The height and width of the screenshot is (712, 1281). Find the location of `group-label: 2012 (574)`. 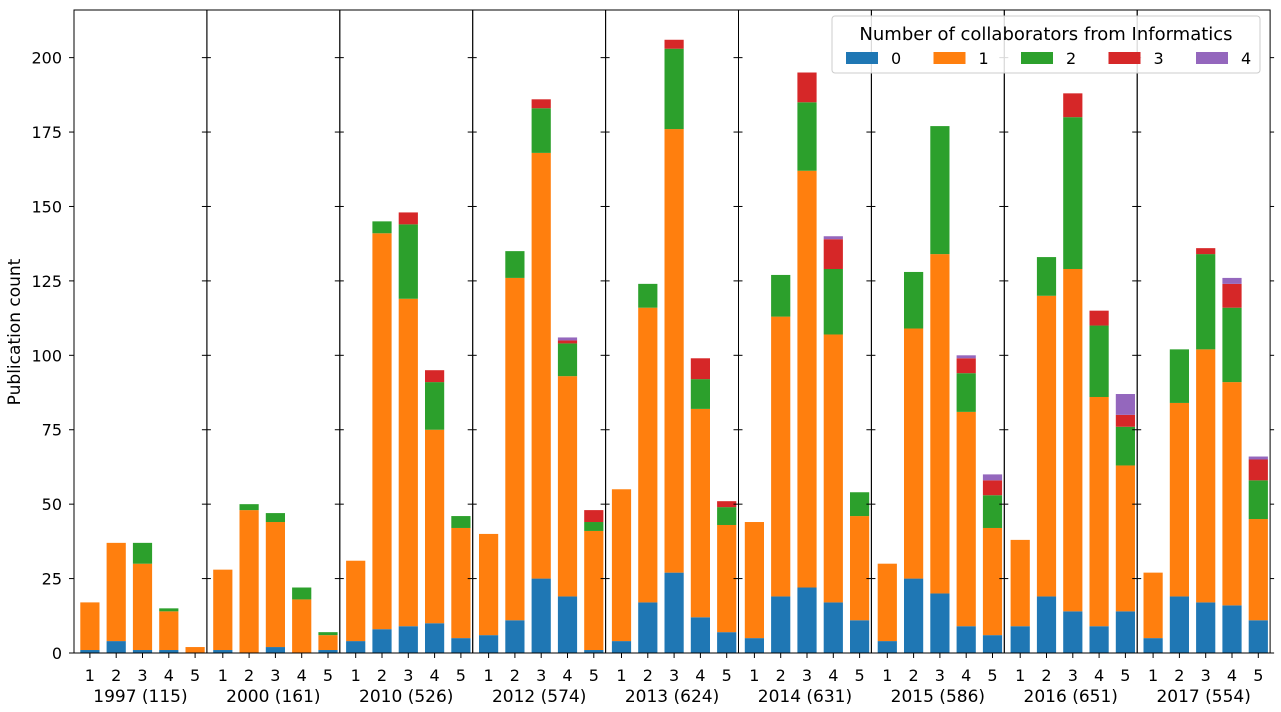

group-label: 2012 (574) is located at coordinates (539, 697).